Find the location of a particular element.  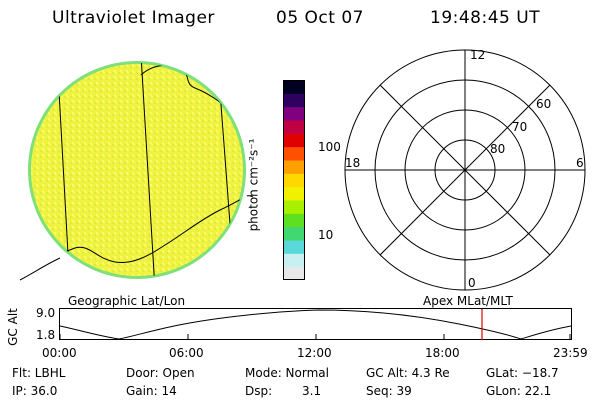

mlt-diagonal is located at coordinates (465, 170).